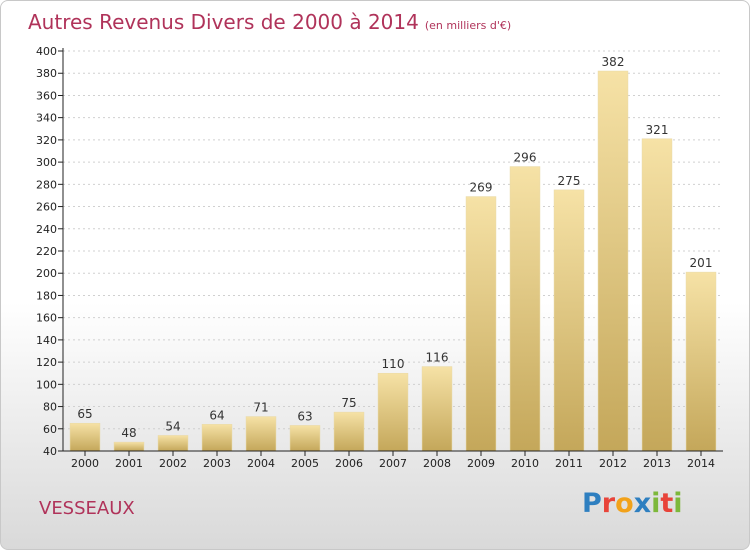  I want to click on y-tick-label: 280, so click(46, 184).